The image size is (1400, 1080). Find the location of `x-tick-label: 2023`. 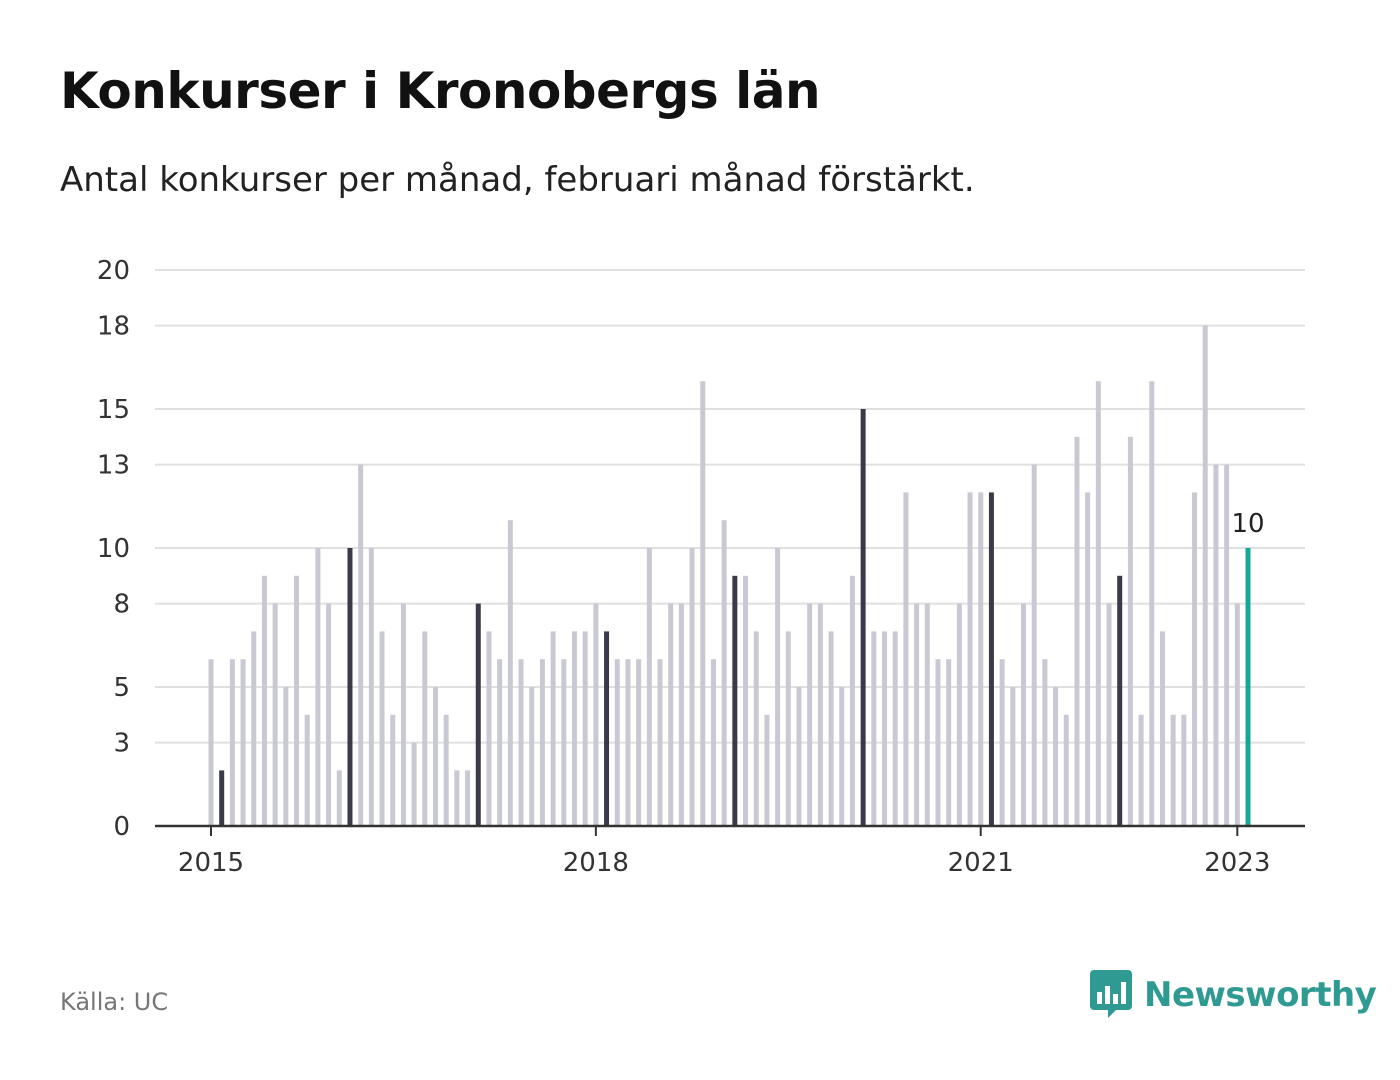

x-tick-label: 2023 is located at coordinates (1237, 863).